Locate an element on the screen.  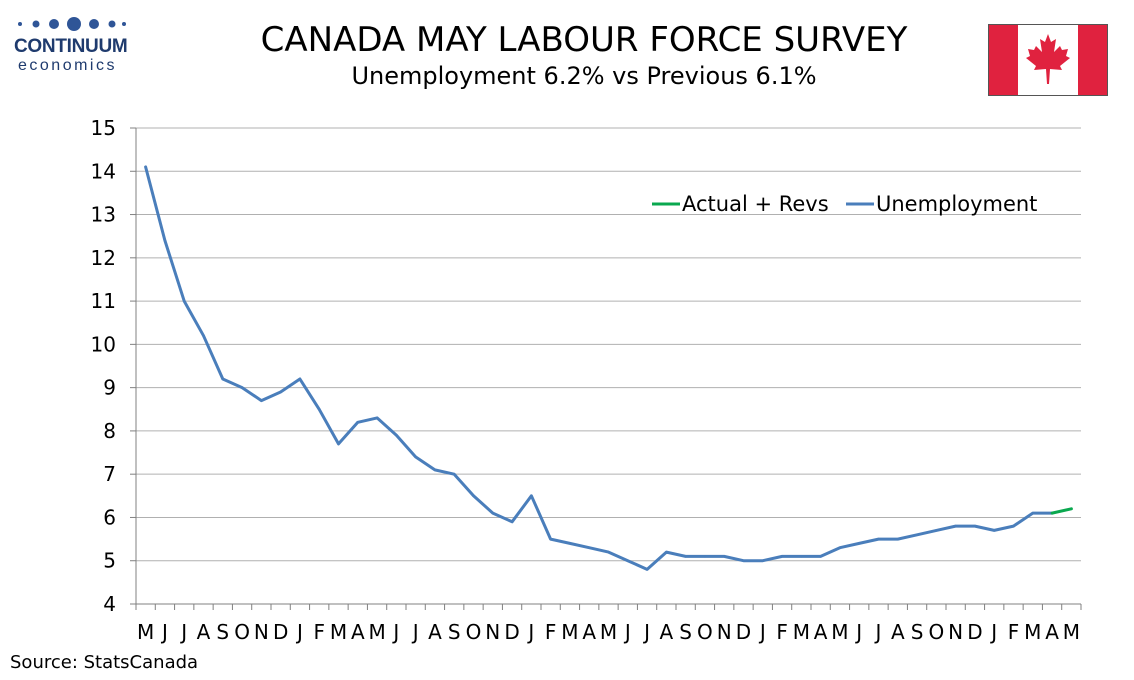
y-tick-label: 10 is located at coordinates (103, 344).